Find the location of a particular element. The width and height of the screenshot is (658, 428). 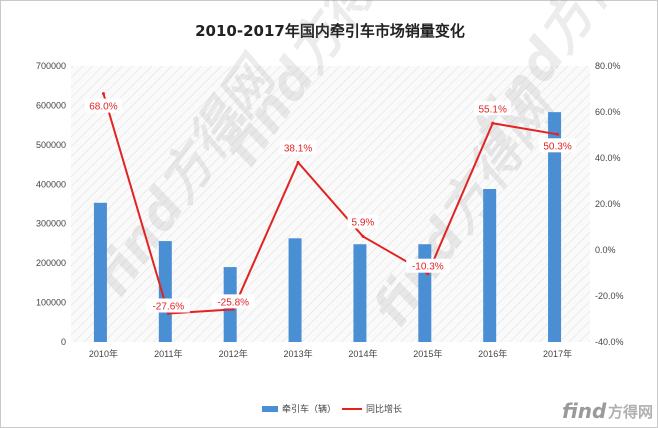

legend-label-line: 同比增长 is located at coordinates (384, 409).